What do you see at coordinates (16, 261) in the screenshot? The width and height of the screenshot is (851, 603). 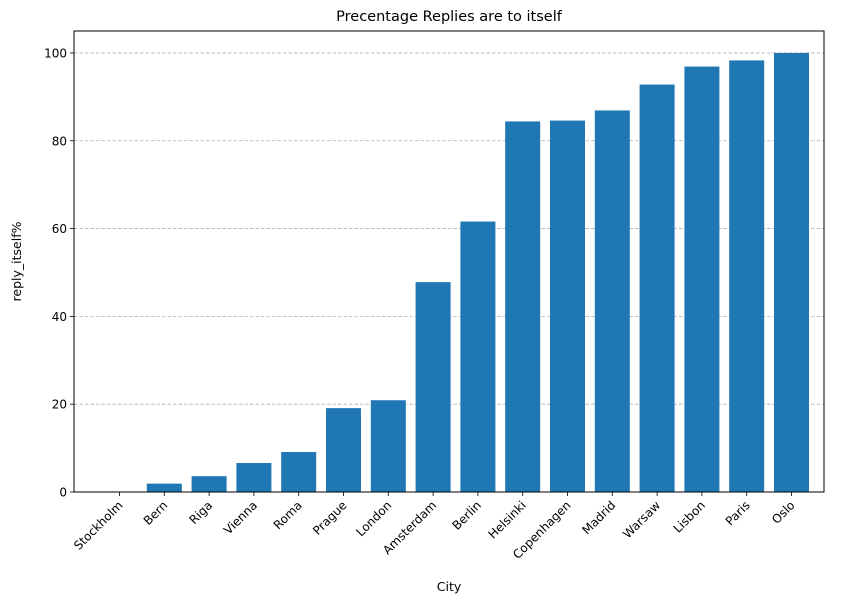 I see `y-axis-label: reply_itself%` at bounding box center [16, 261].